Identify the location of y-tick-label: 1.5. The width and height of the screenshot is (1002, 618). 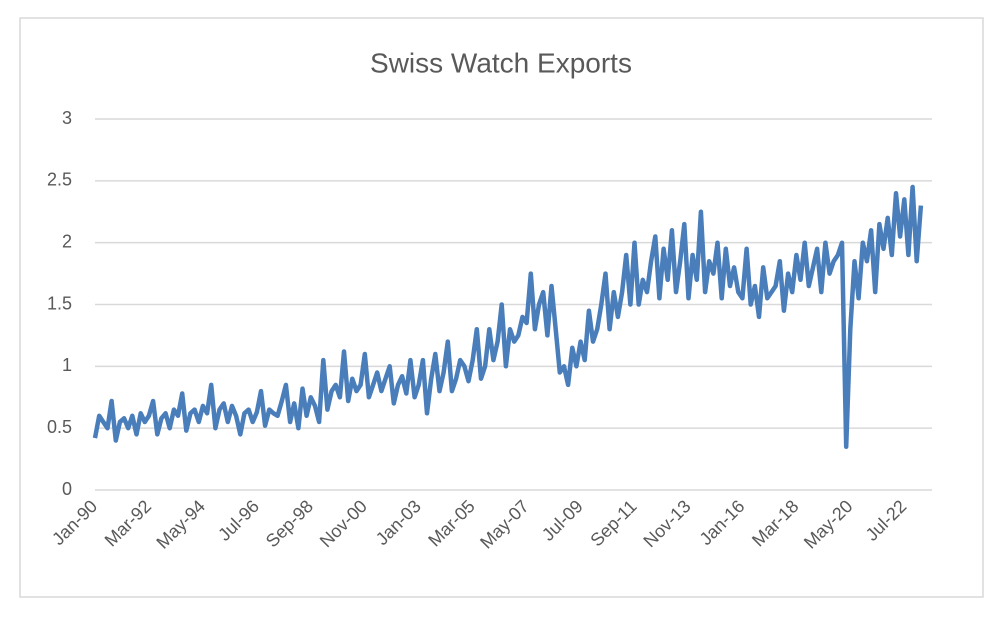
(59, 303).